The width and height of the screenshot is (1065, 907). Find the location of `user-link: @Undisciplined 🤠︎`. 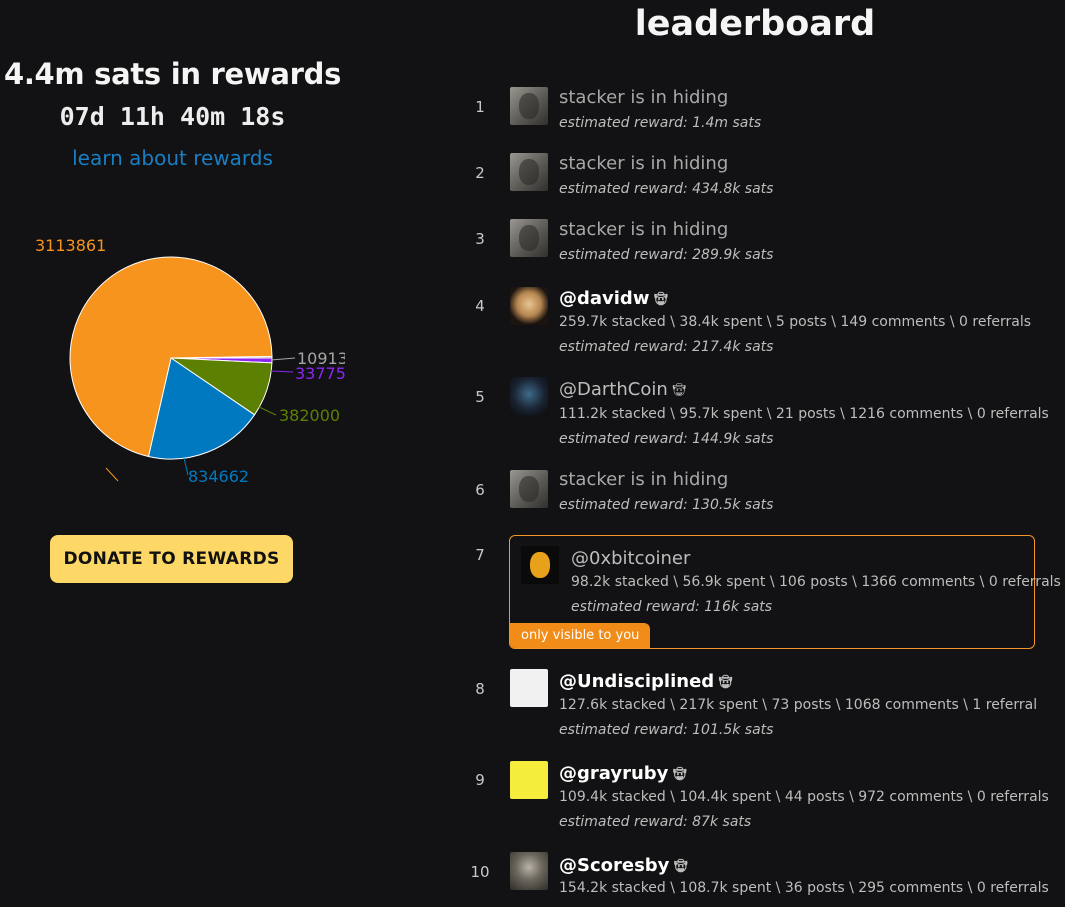

user-link: @Undisciplined 🤠︎ is located at coordinates (646, 681).